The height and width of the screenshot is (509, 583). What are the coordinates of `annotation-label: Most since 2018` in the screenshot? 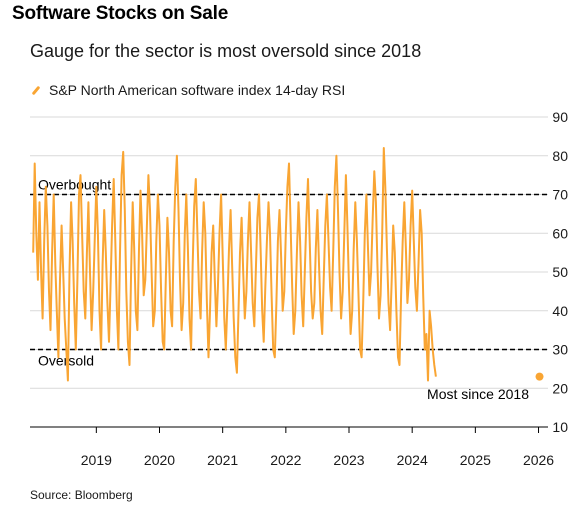 It's located at (478, 394).